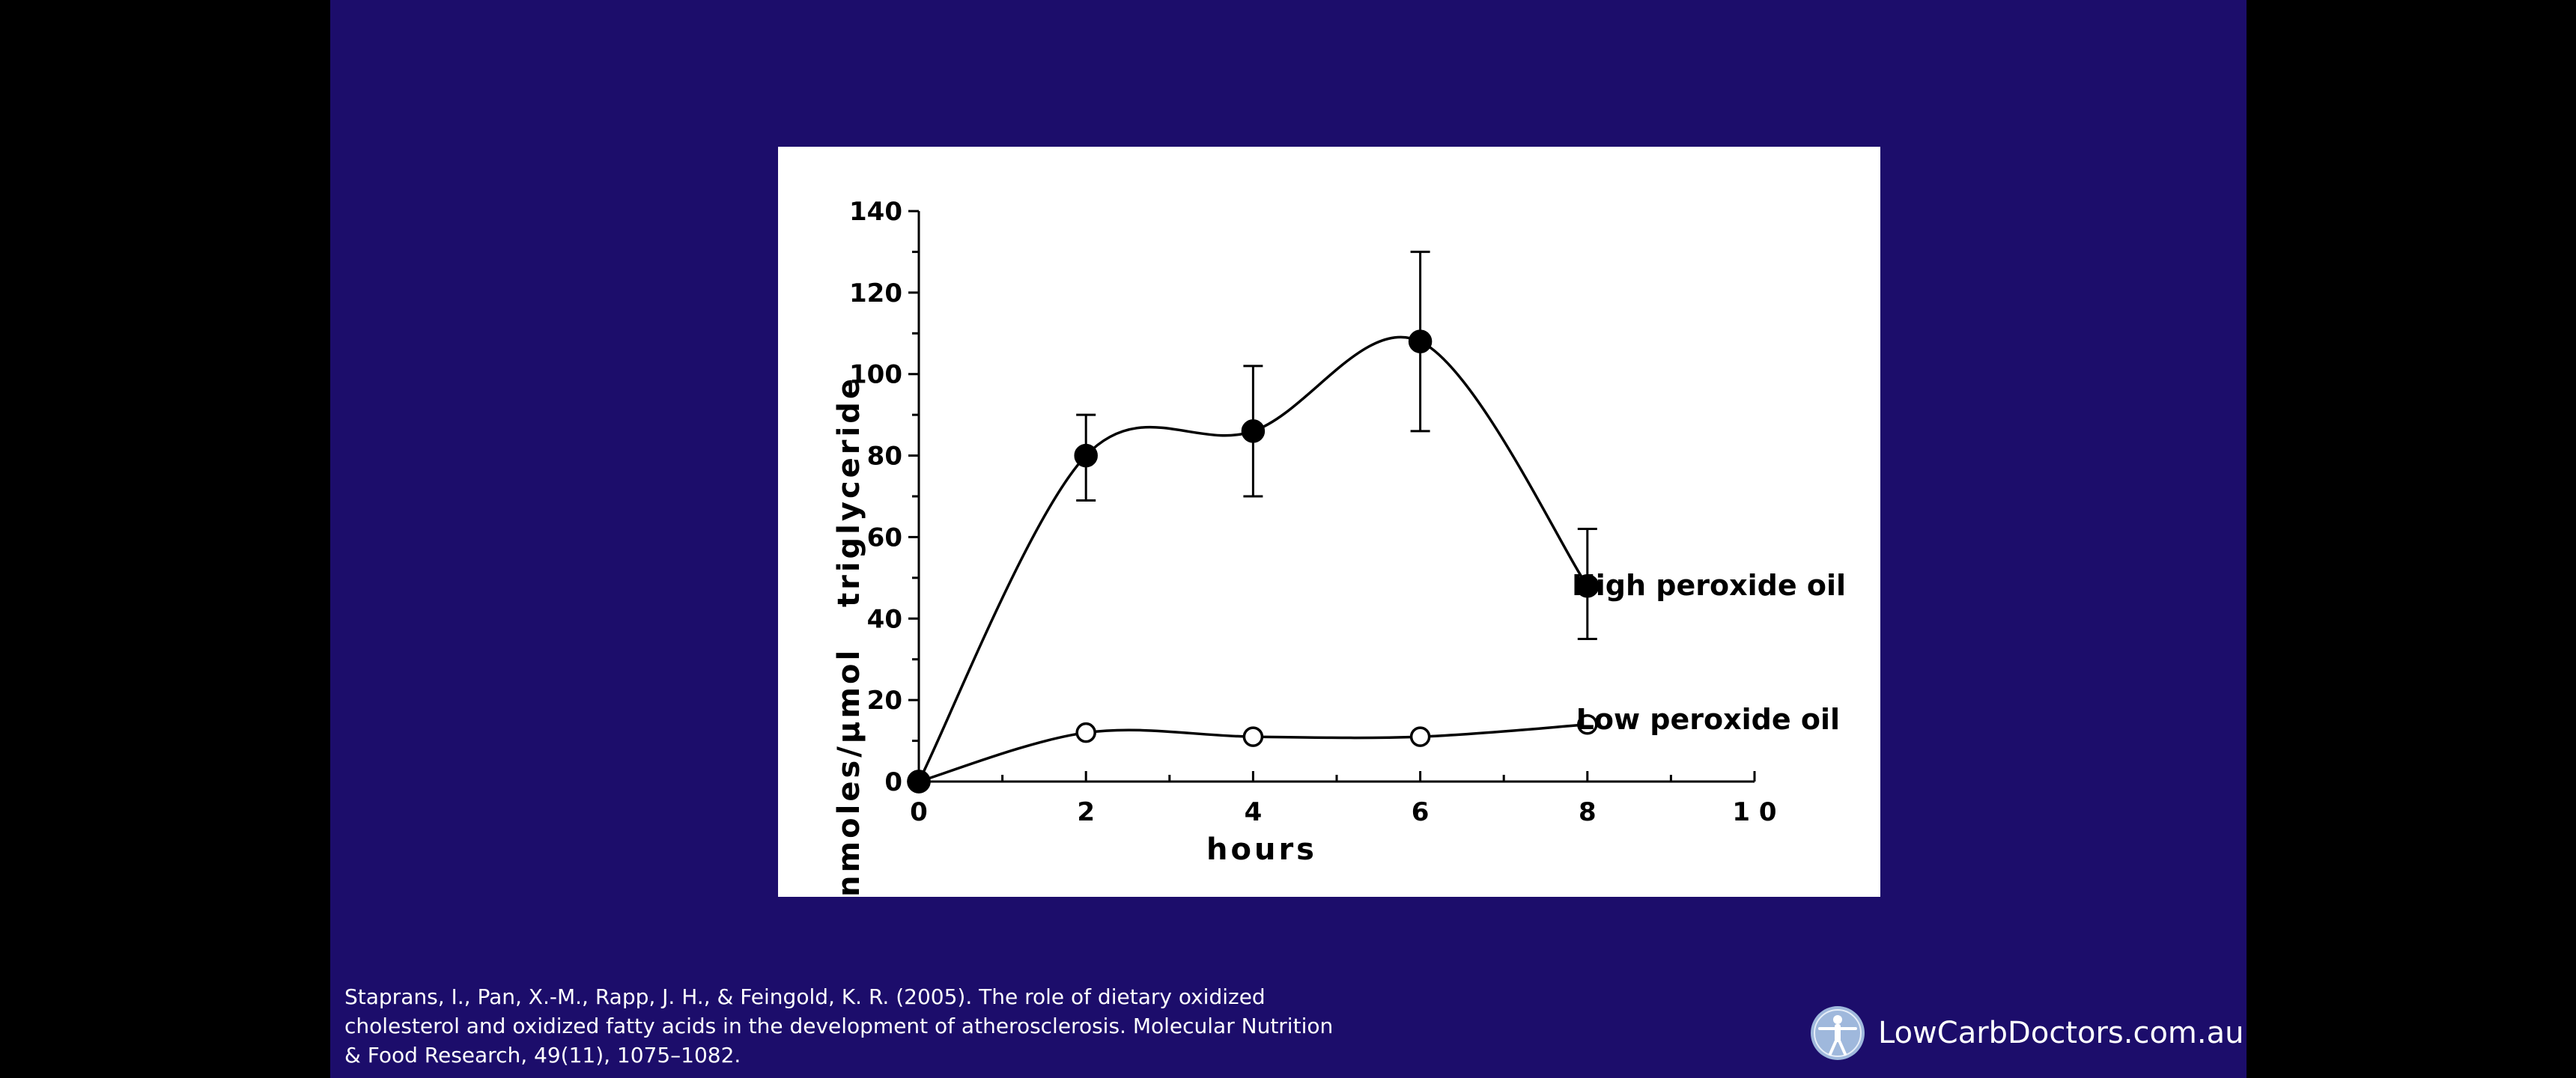 This screenshot has width=2576, height=1078. Describe the element at coordinates (1708, 719) in the screenshot. I see `series-label-low-peroxide-oil: Low peroxide oil` at that location.